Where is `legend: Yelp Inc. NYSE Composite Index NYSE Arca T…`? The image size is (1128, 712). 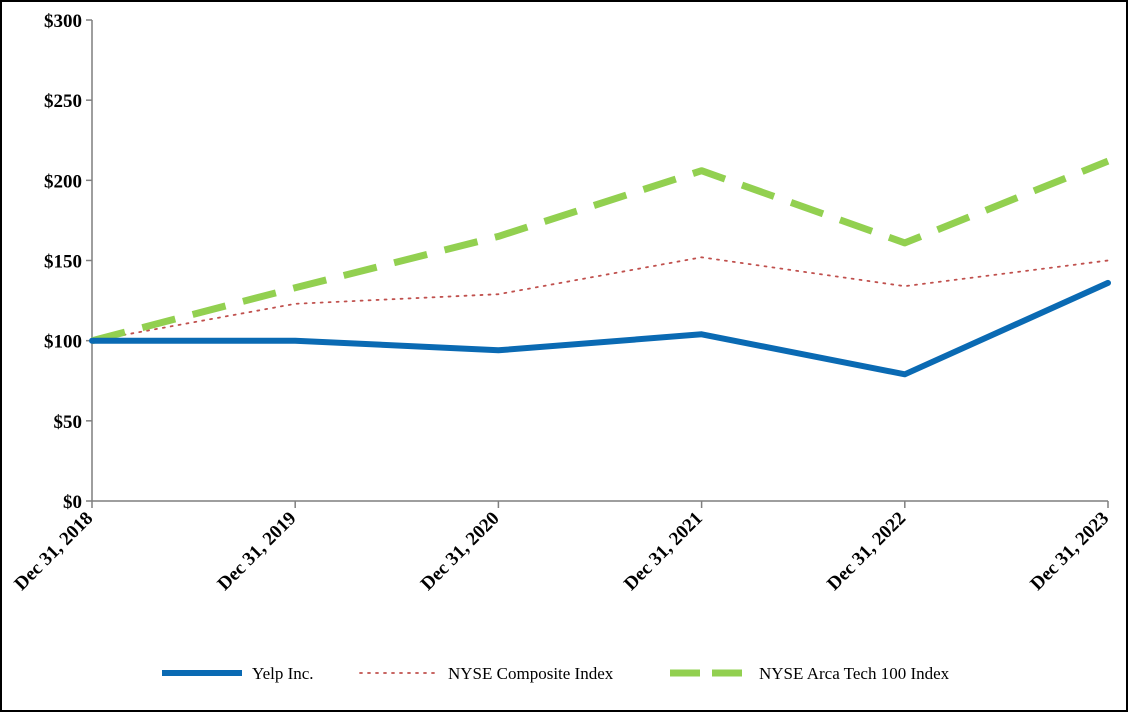
legend: Yelp Inc. NYSE Composite Index NYSE Arca T… is located at coordinates (556, 673).